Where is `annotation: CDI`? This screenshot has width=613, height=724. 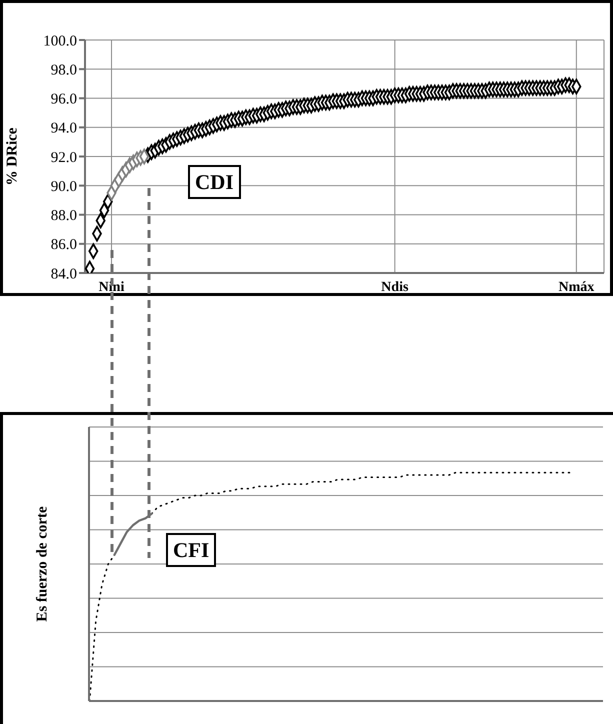
annotation: CDI is located at coordinates (214, 182).